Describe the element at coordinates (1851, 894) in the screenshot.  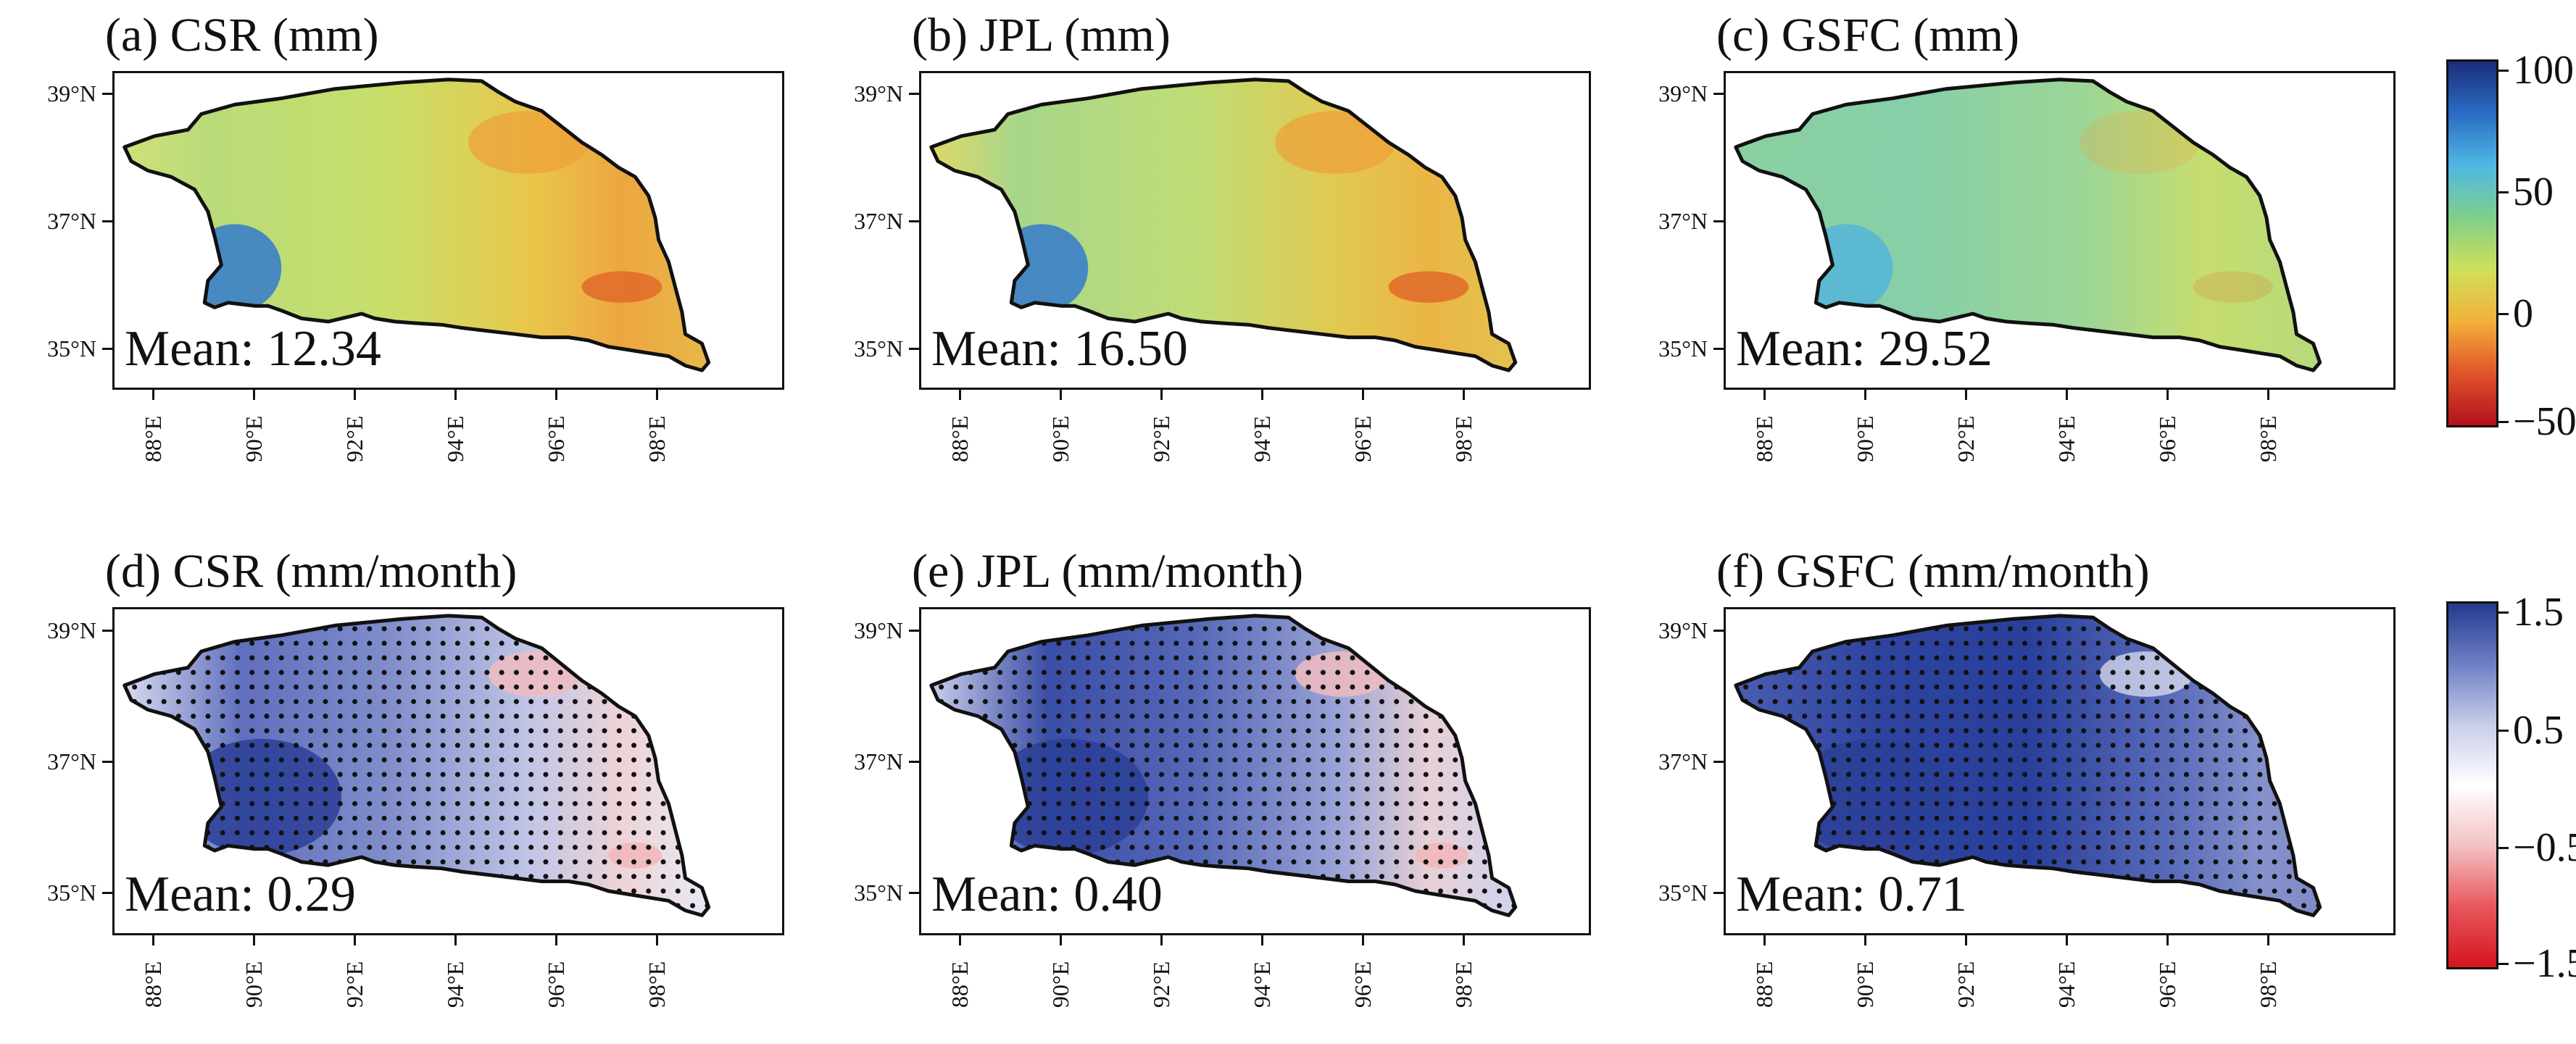
I see `mean-label: Mean: 0.71` at that location.